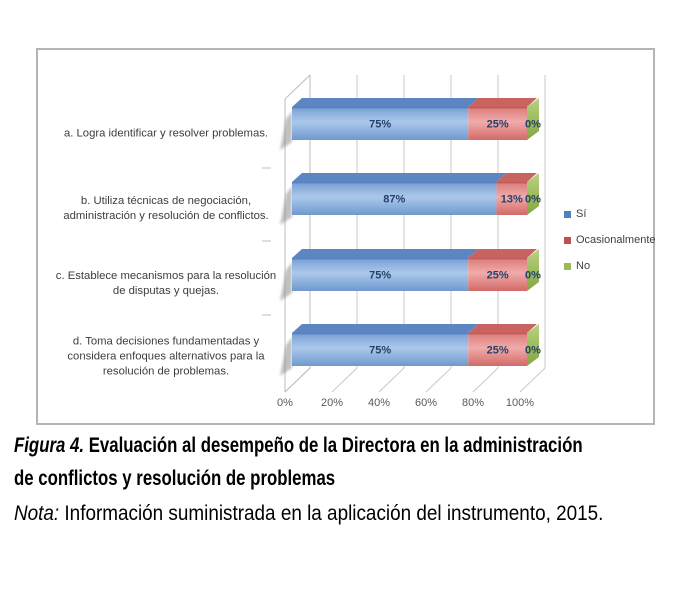 The height and width of the screenshot is (600, 700). Describe the element at coordinates (616, 240) in the screenshot. I see `legend-label: Ocasionalmente` at that location.